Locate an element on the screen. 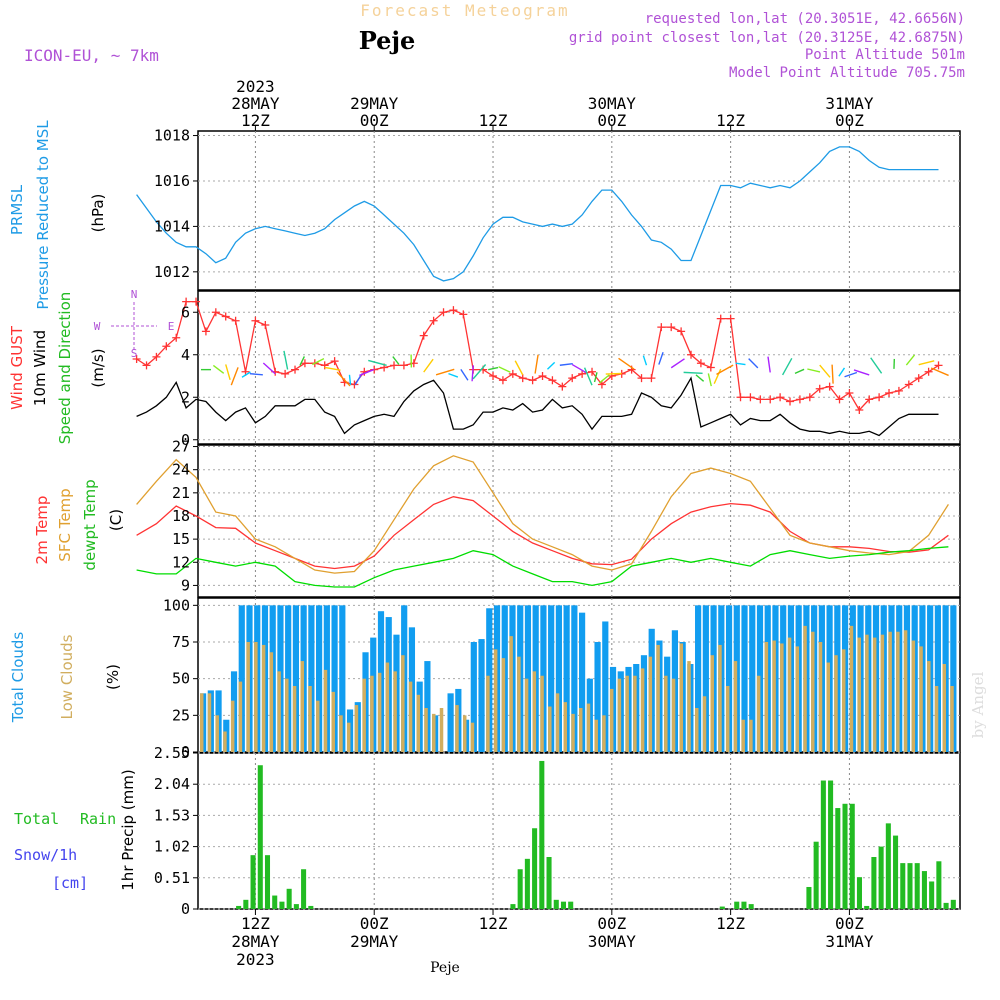 This screenshot has width=1000, height=1000. ytick-label-temperature: 21 is located at coordinates (181, 493).